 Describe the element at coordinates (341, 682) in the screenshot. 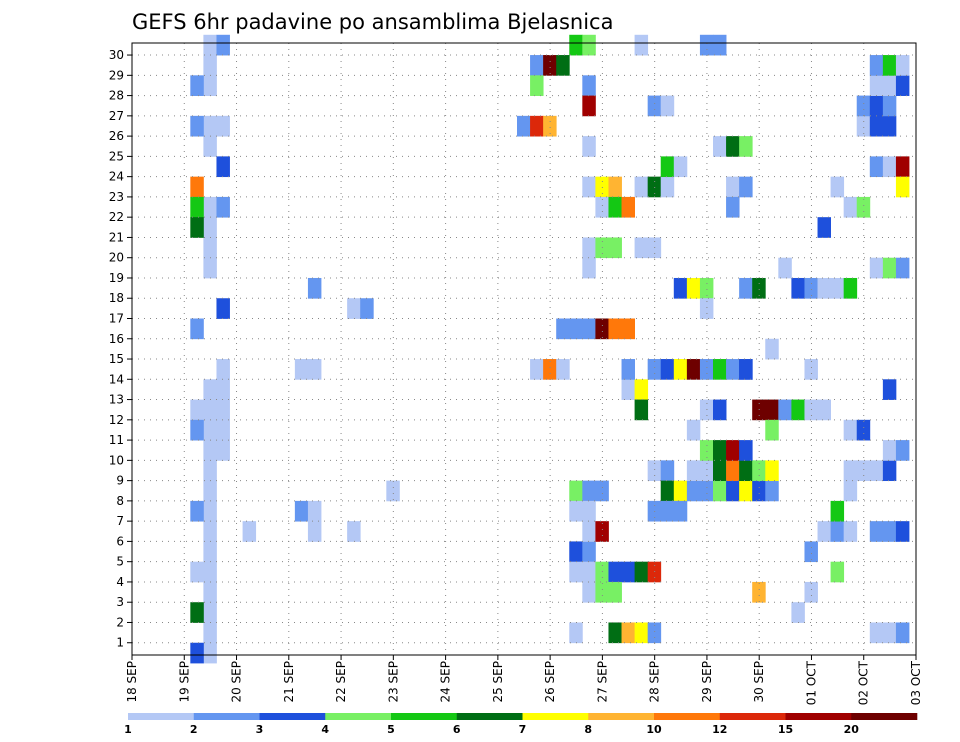

I see `x-tick-label: 22 SEP` at that location.